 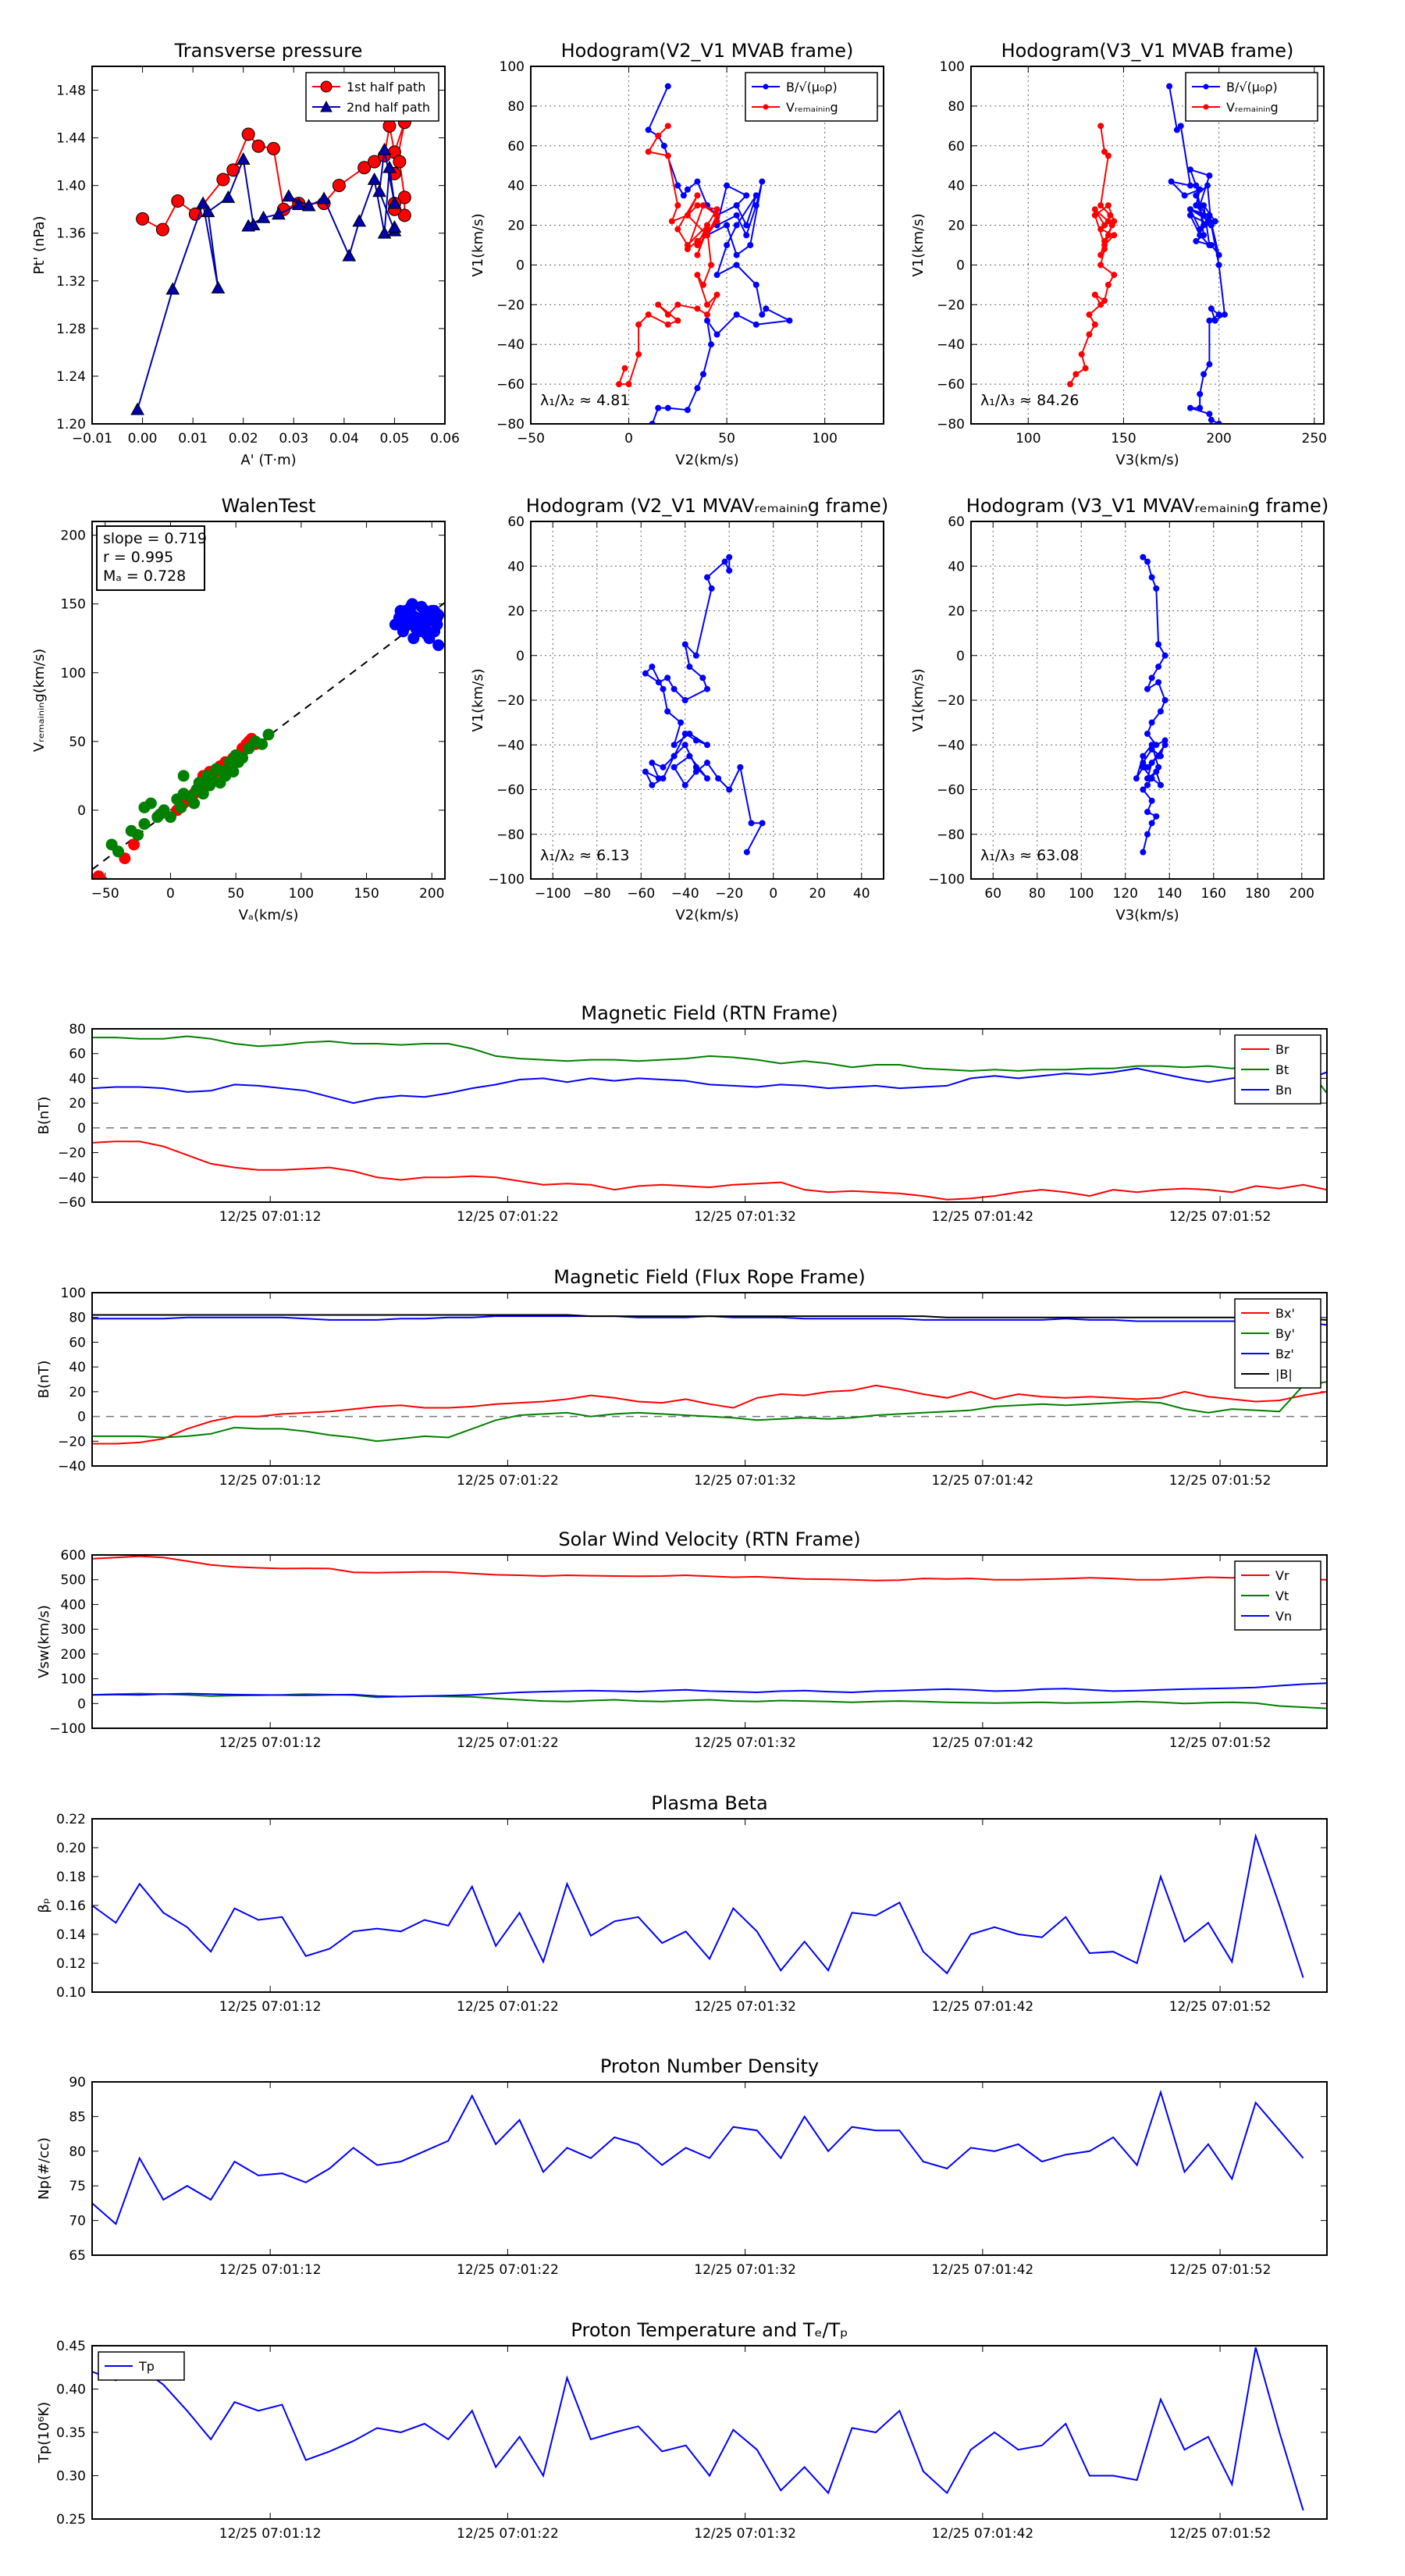 I want to click on y-axis-label: Vsw(km/s), so click(x=44, y=1641).